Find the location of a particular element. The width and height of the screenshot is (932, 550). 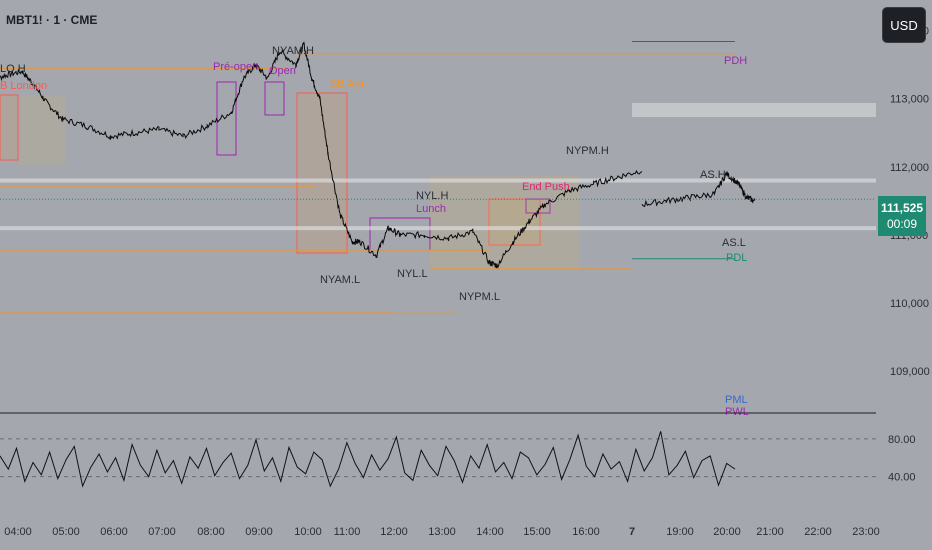

session-label-nypm-h: NYPM.H is located at coordinates (587, 151).